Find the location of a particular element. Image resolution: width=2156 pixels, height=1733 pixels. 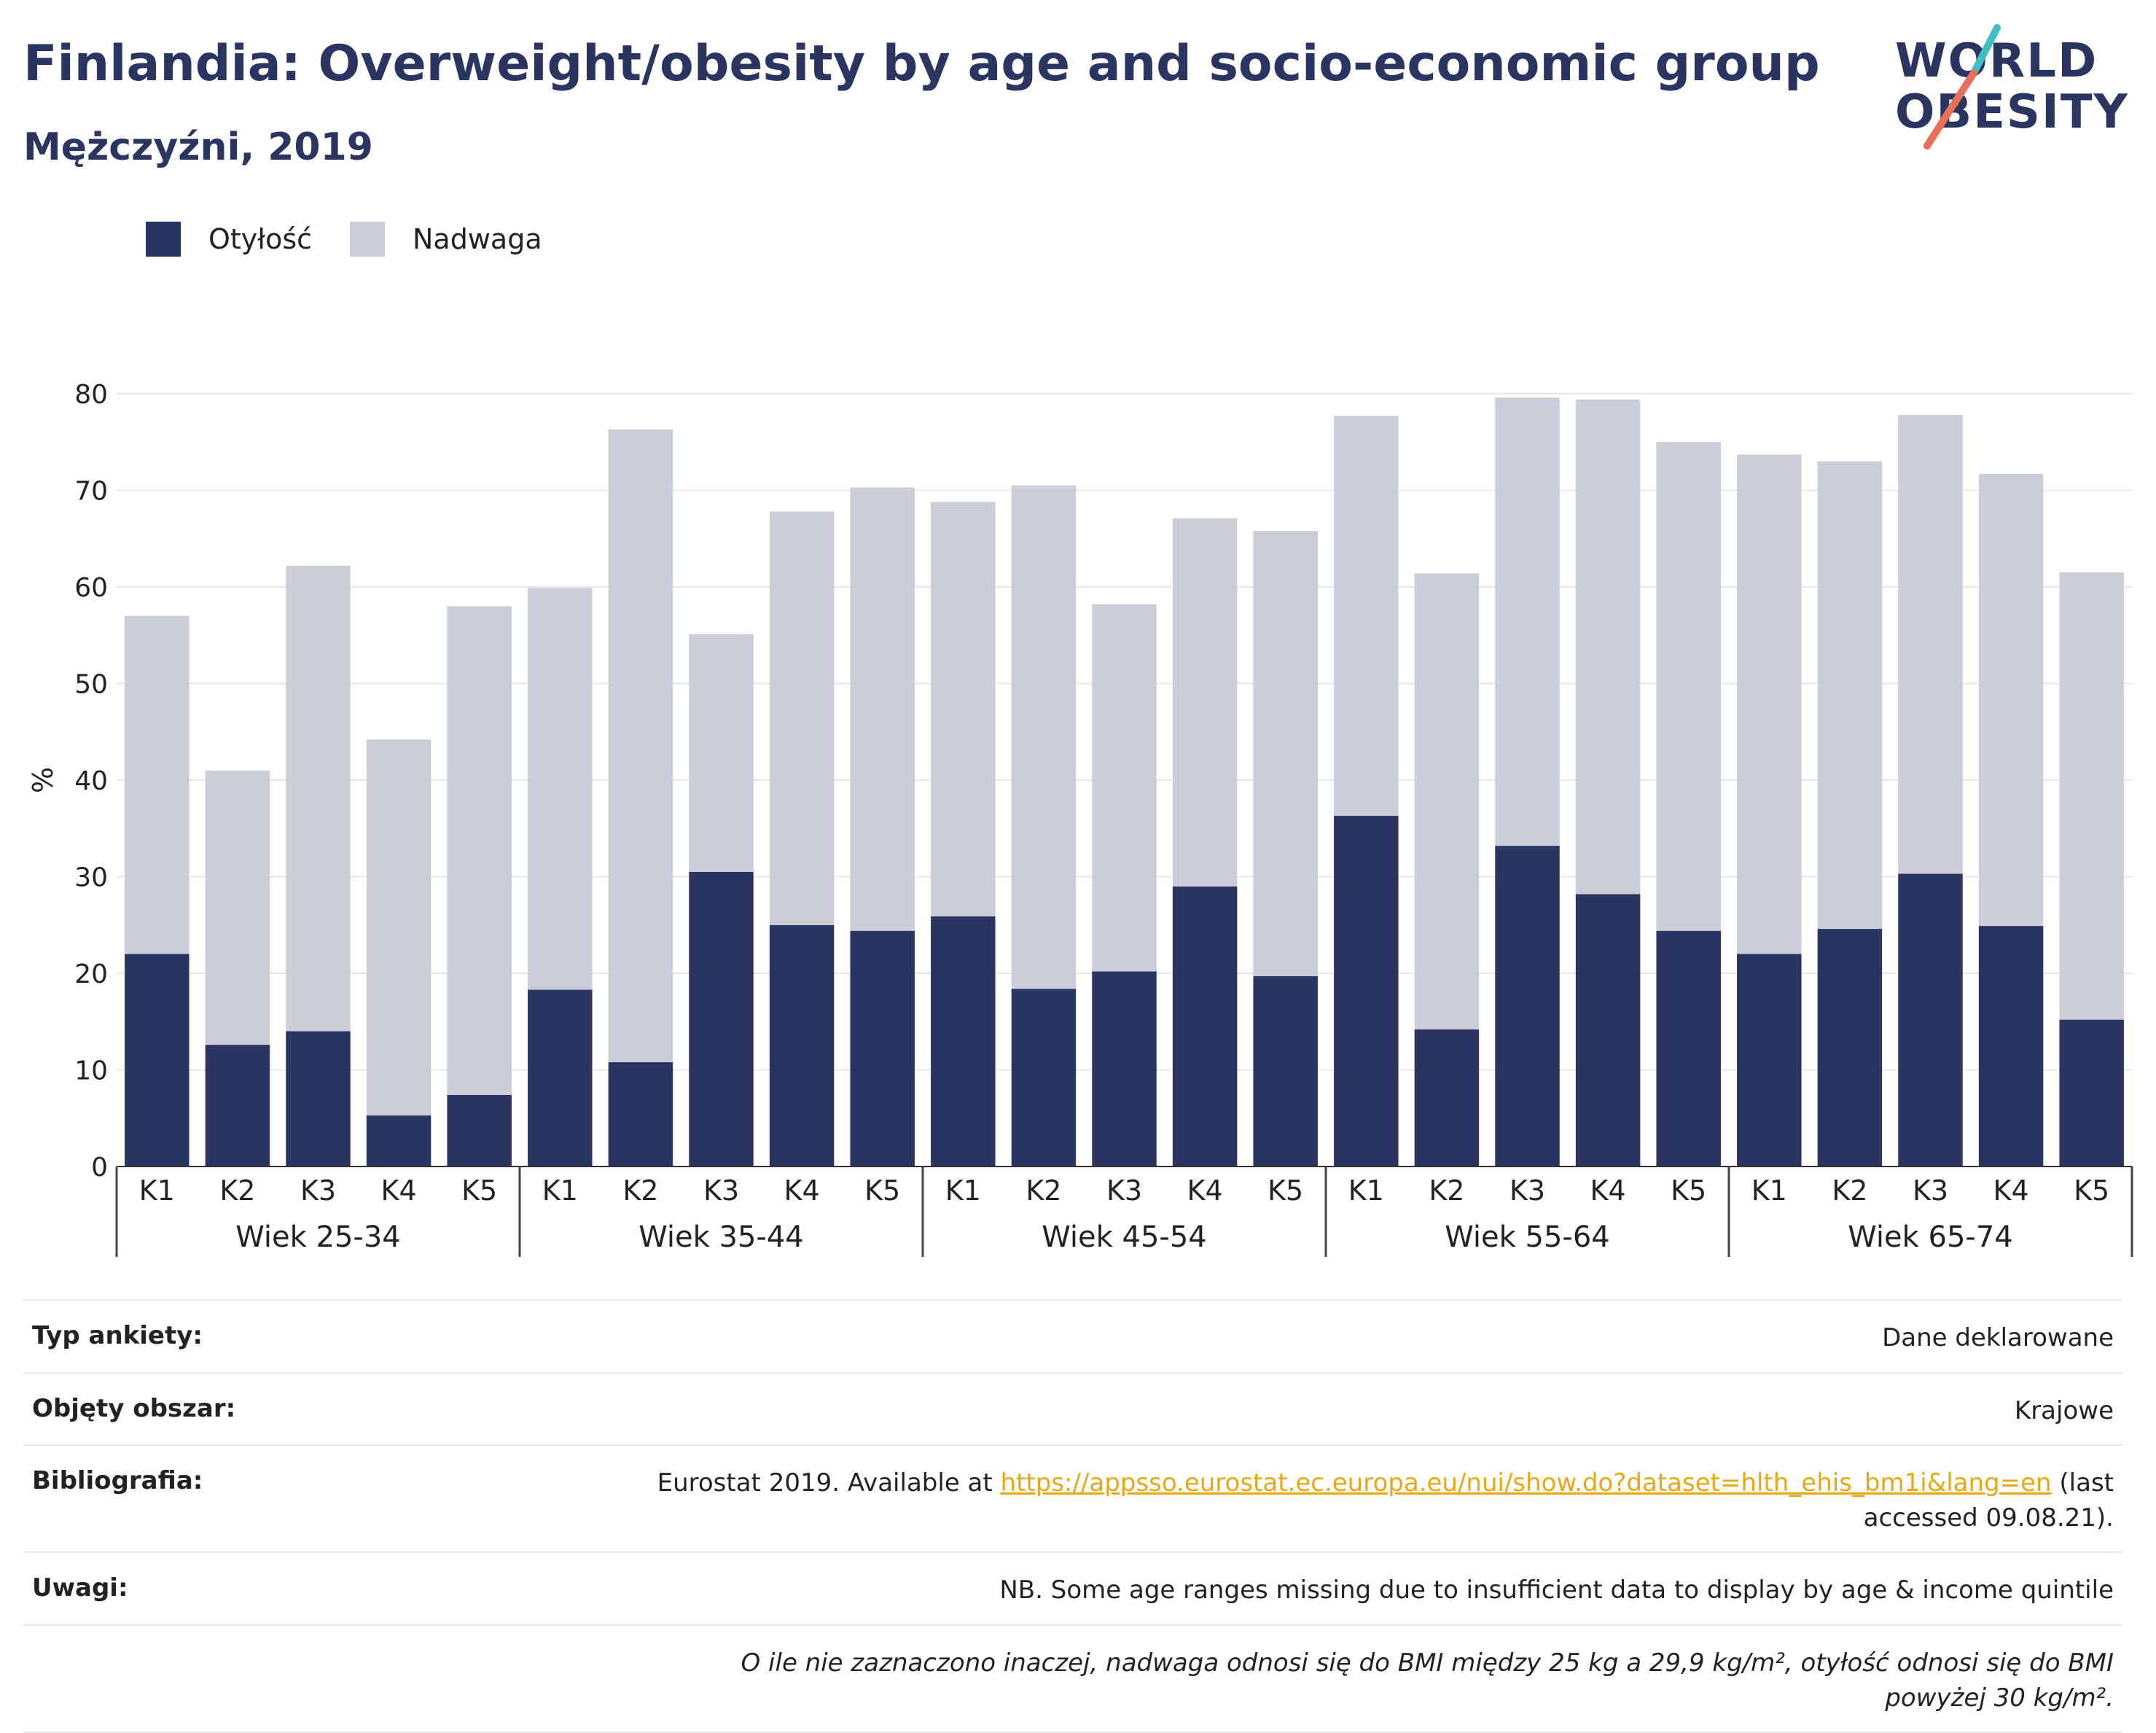

logo-line-2: OBESITY is located at coordinates (2012, 112).